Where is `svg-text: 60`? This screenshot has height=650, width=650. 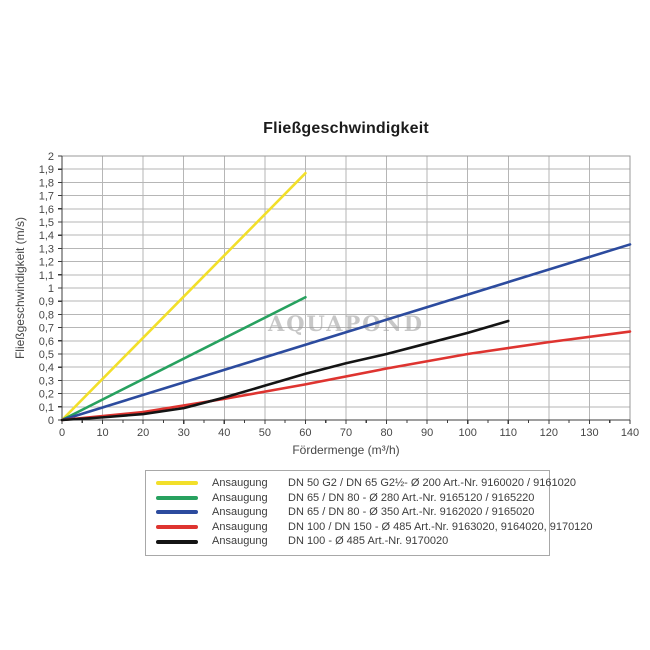
svg-text: 60 is located at coordinates (305, 433).